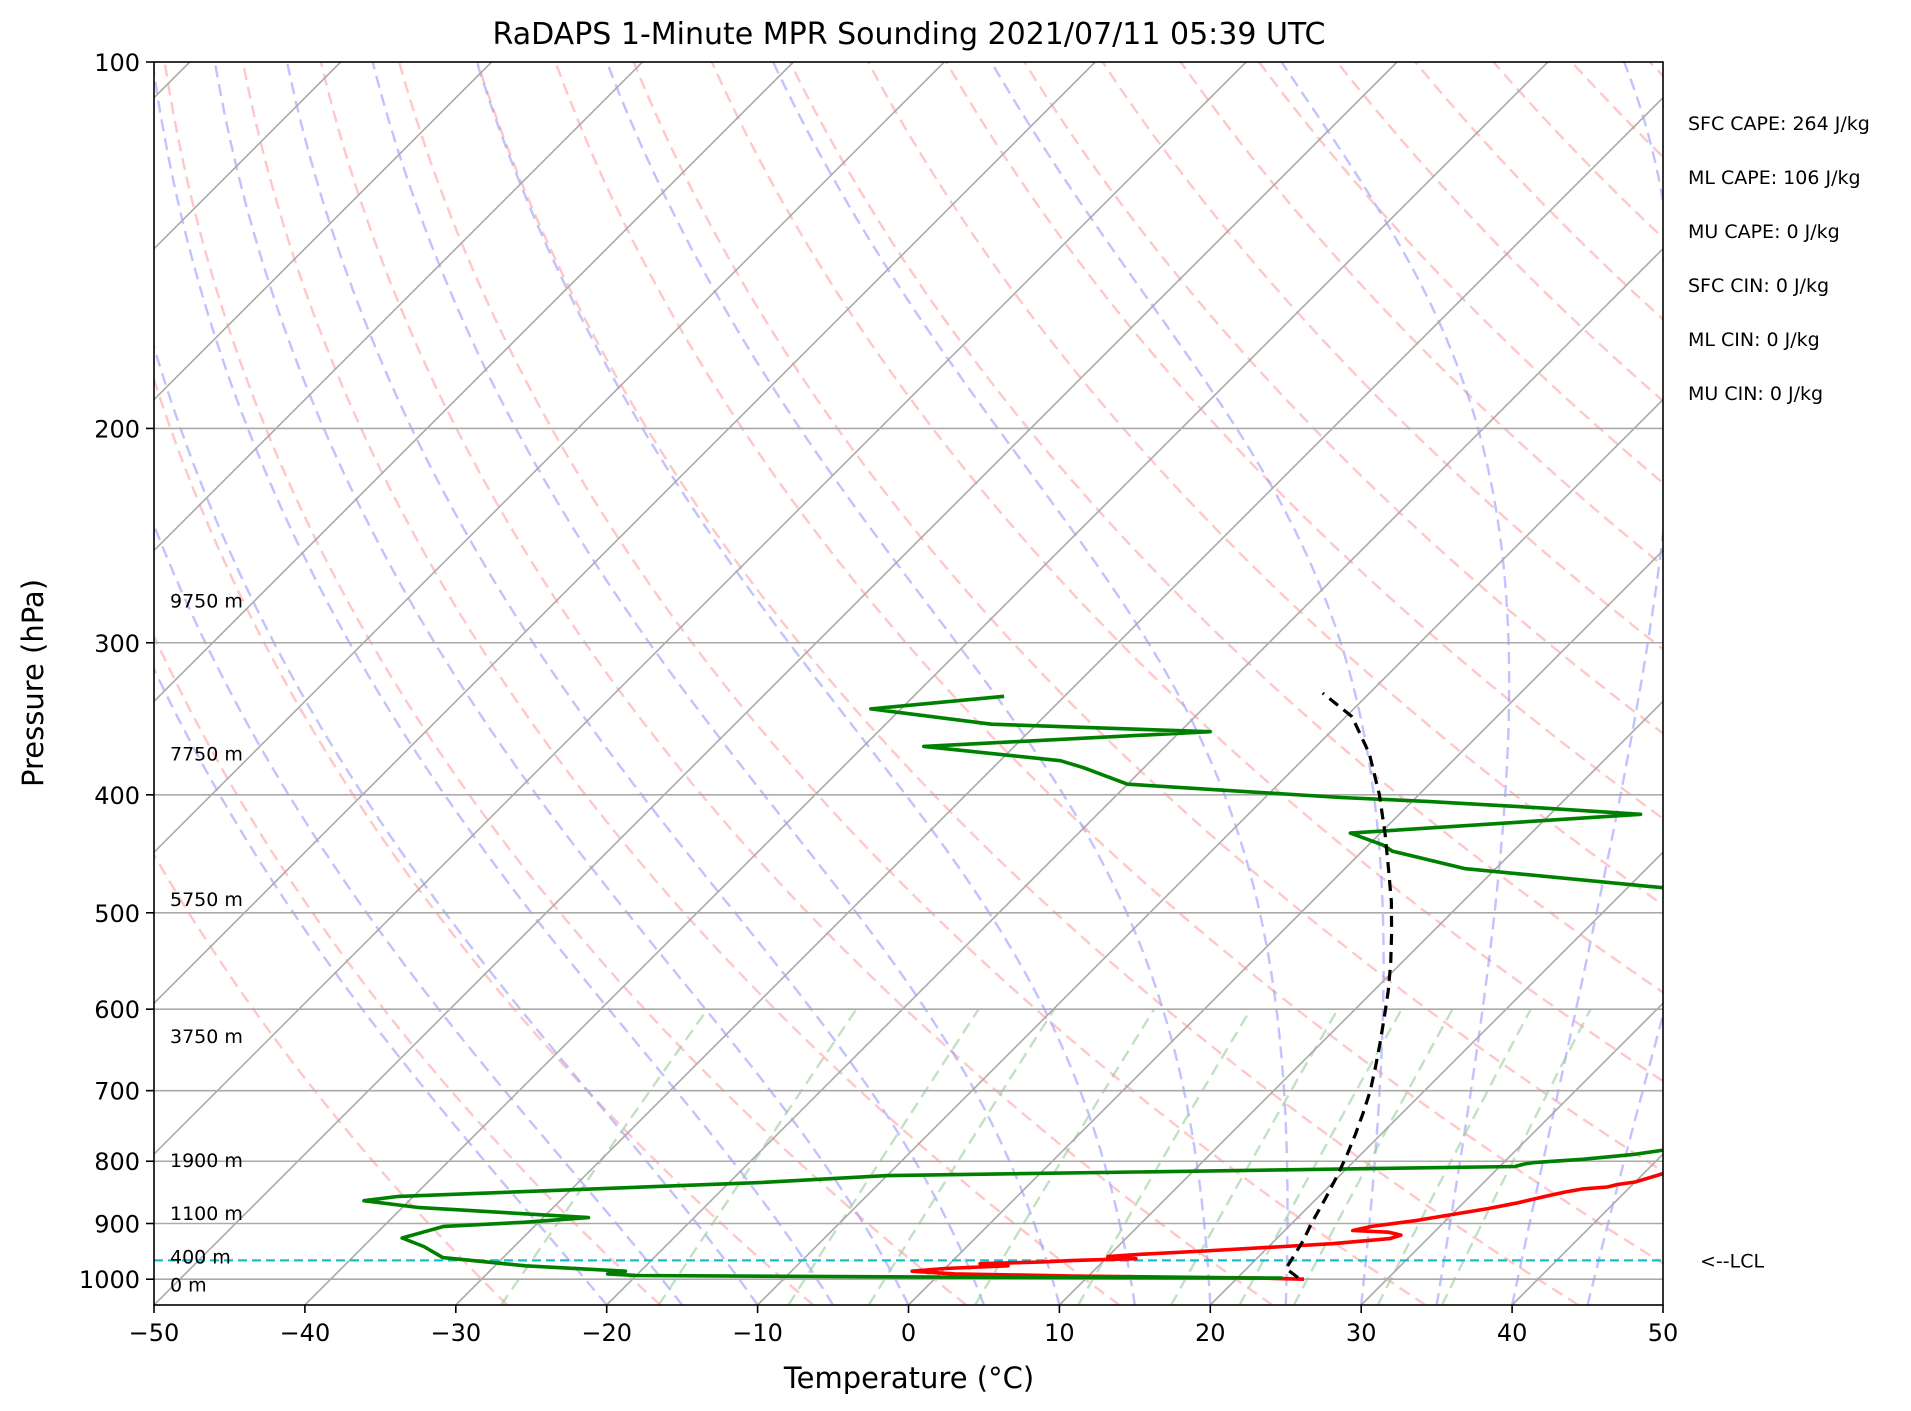 The width and height of the screenshot is (1911, 1411). Describe the element at coordinates (206, 1161) in the screenshot. I see `height-label: 1900 m` at that location.